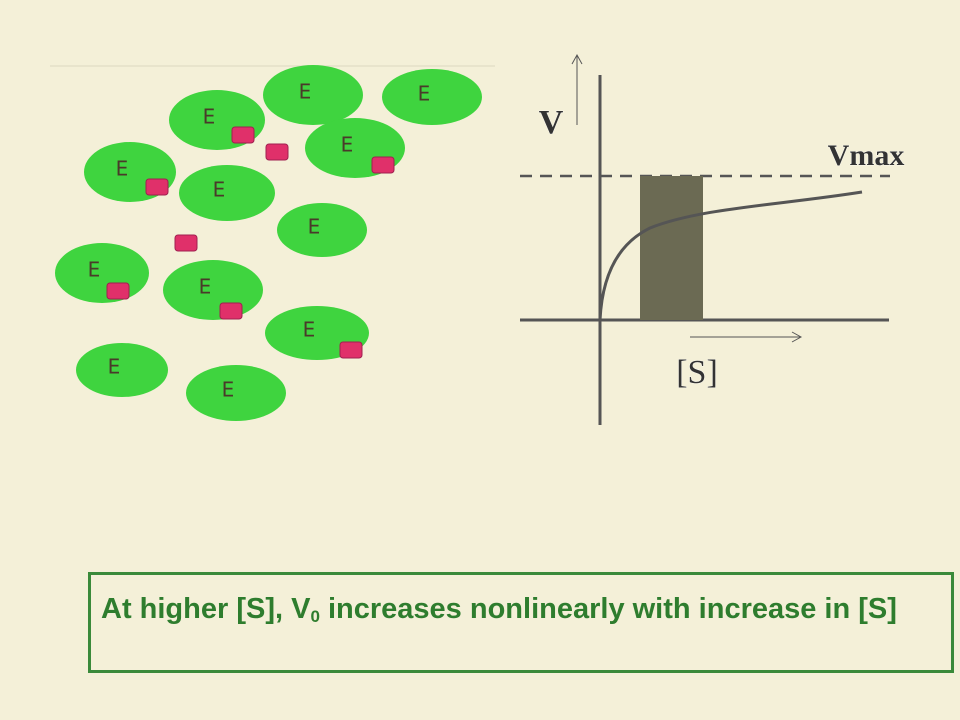  What do you see at coordinates (577, 59) in the screenshot?
I see `v-arrowhead` at bounding box center [577, 59].